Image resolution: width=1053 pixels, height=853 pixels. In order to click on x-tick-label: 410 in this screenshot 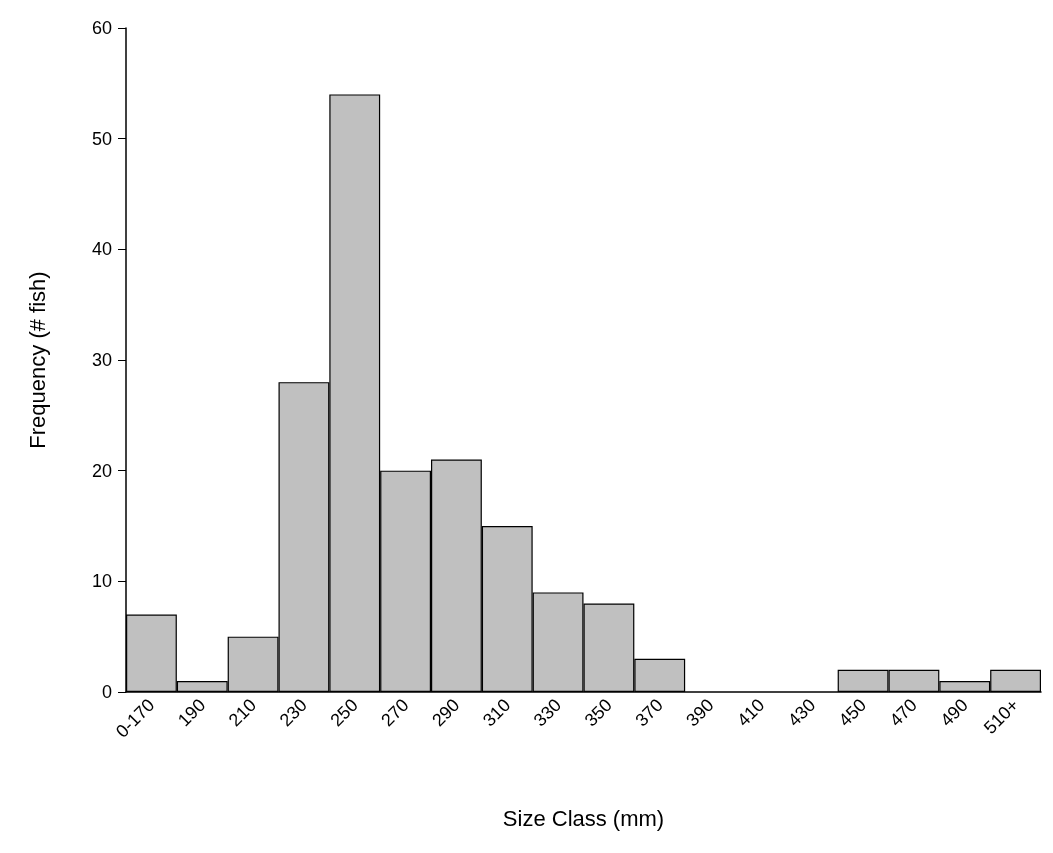, I will do `click(751, 712)`.